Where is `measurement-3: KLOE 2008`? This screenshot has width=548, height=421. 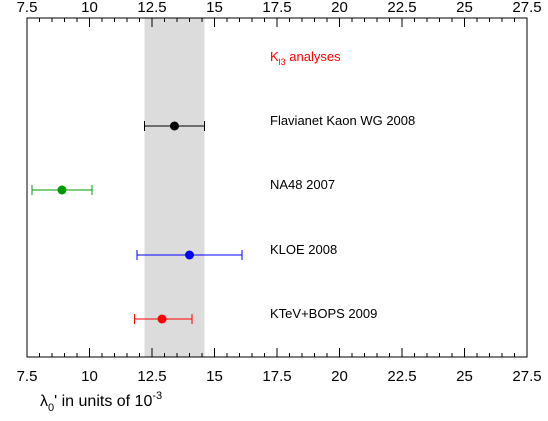
measurement-3: KLOE 2008 is located at coordinates (236, 251).